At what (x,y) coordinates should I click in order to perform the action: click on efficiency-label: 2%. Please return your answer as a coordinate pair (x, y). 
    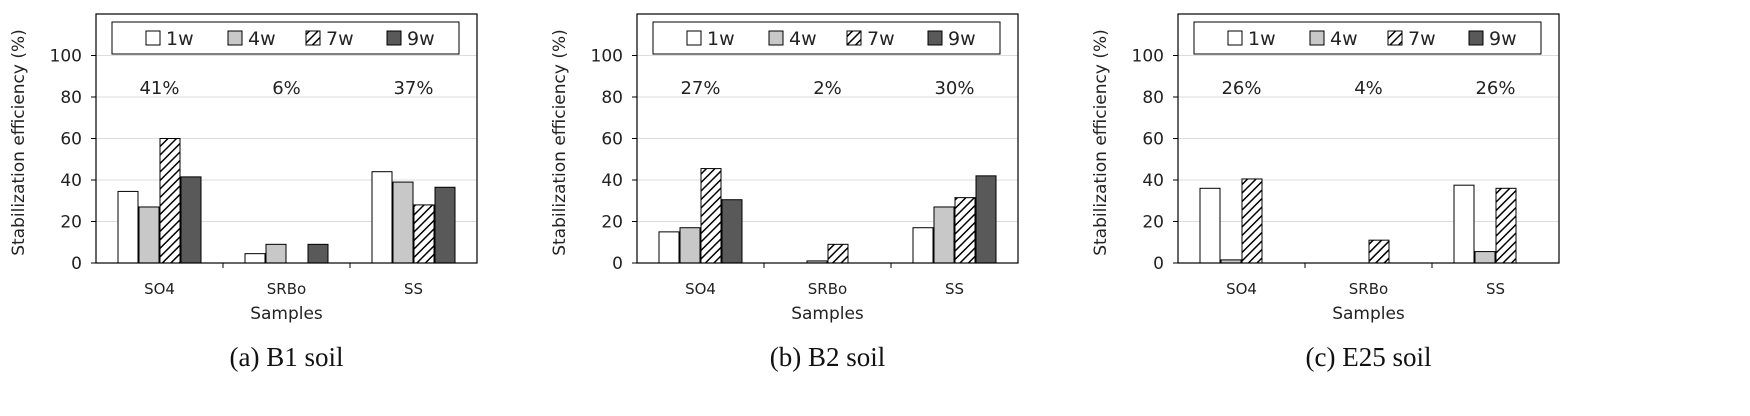
    Looking at the image, I should click on (827, 88).